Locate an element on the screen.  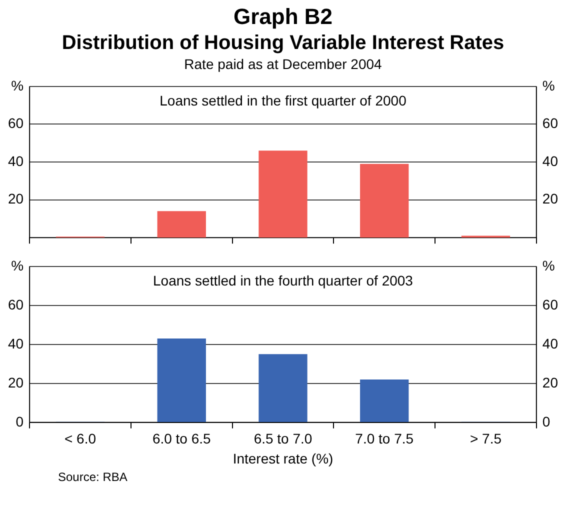
chart-subtitle: Rate paid as at December 2004 is located at coordinates (283, 64).